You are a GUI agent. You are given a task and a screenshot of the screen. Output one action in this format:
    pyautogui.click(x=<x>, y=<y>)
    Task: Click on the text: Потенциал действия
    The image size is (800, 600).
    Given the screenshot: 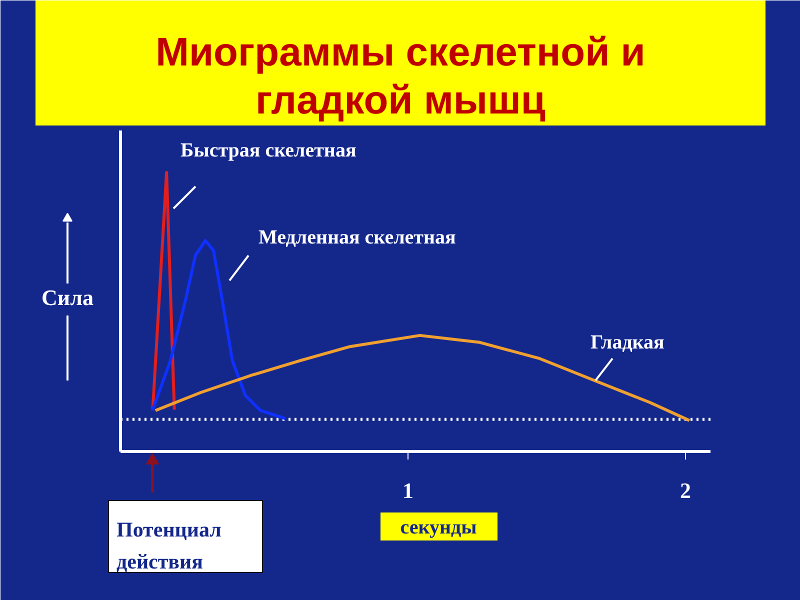 What is the action you would take?
    pyautogui.click(x=169, y=546)
    